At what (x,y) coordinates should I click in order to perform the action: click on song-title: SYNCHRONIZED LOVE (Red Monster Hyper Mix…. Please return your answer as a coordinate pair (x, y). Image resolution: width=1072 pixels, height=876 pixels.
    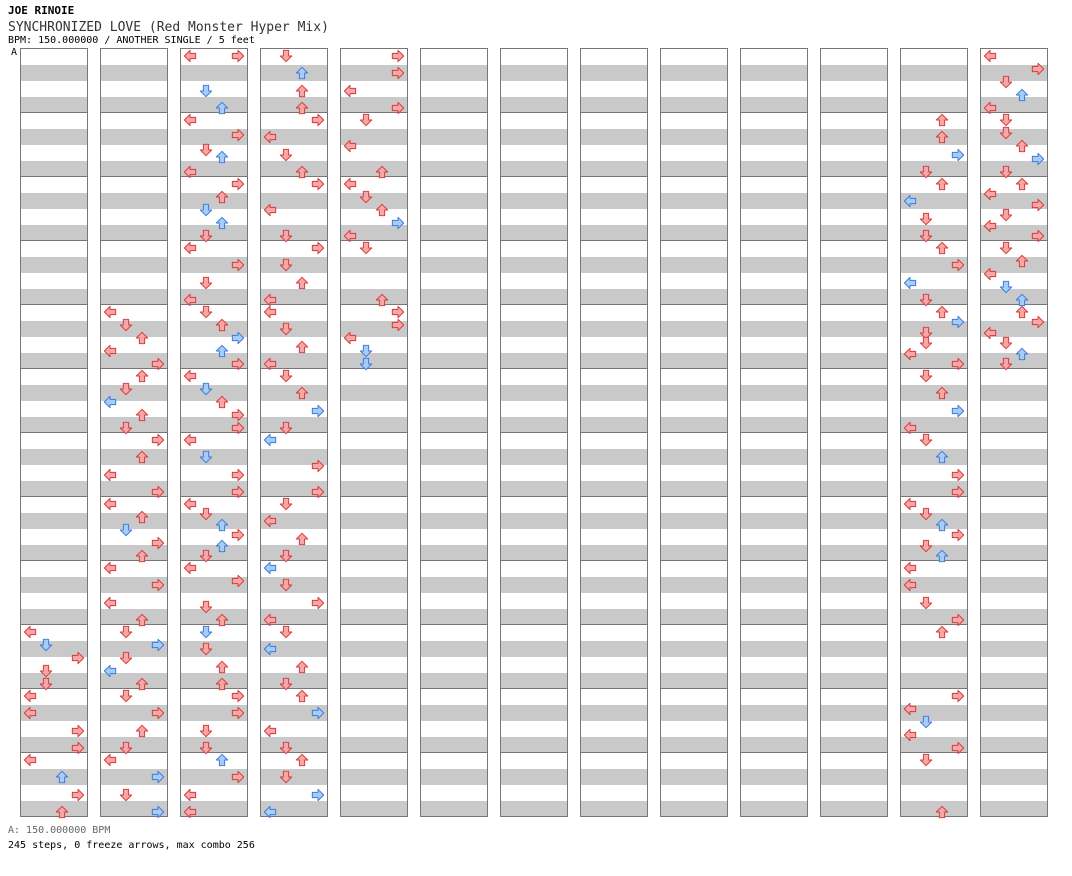
    Looking at the image, I should click on (168, 27).